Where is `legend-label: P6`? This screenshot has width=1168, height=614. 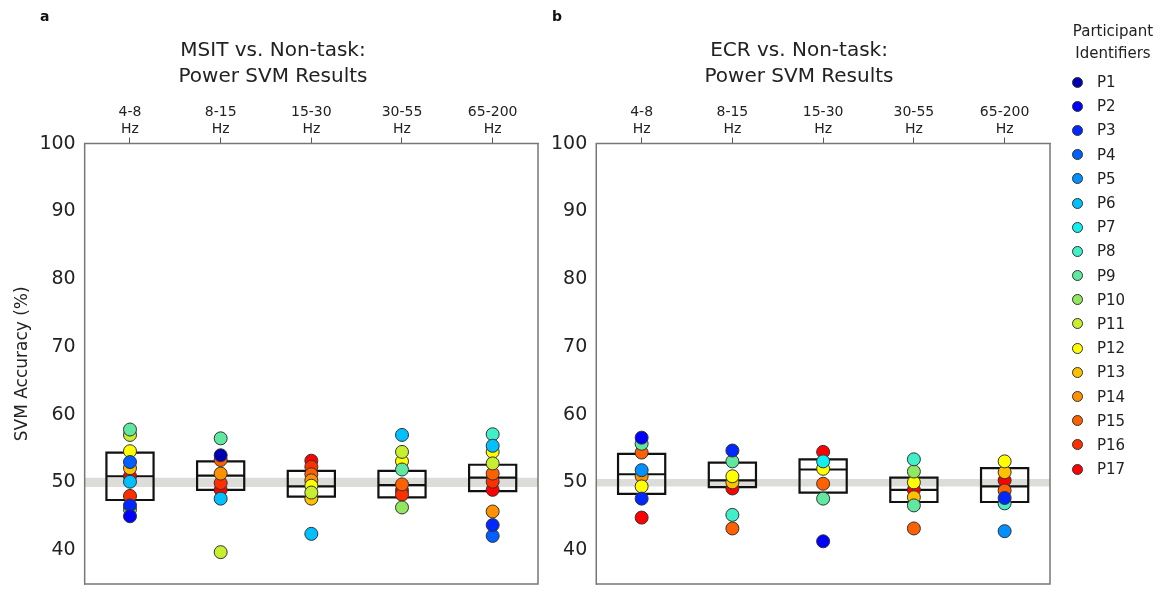 legend-label: P6 is located at coordinates (1106, 203).